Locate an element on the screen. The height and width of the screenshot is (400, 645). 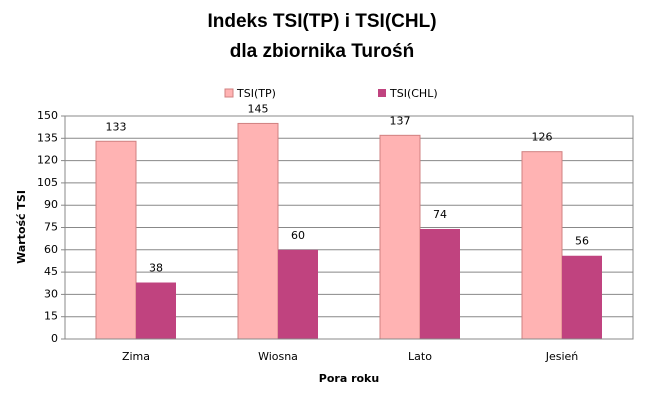
value-label: 56 is located at coordinates (582, 241).